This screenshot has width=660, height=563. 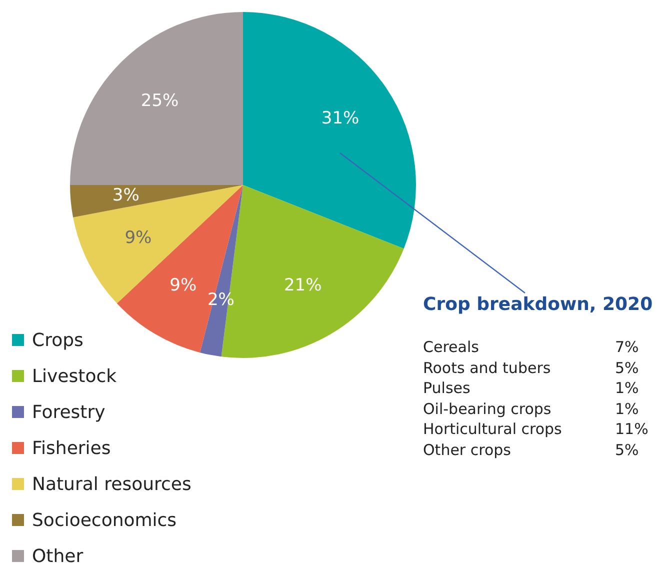 I want to click on text: Horticultural crops, so click(x=493, y=429).